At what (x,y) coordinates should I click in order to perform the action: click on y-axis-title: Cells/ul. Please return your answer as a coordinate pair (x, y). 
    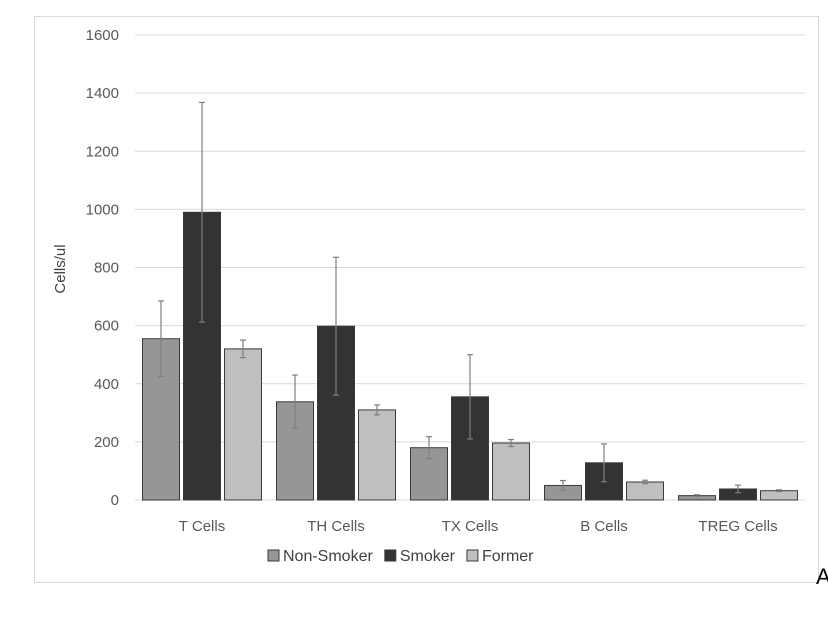
    Looking at the image, I should click on (60, 268).